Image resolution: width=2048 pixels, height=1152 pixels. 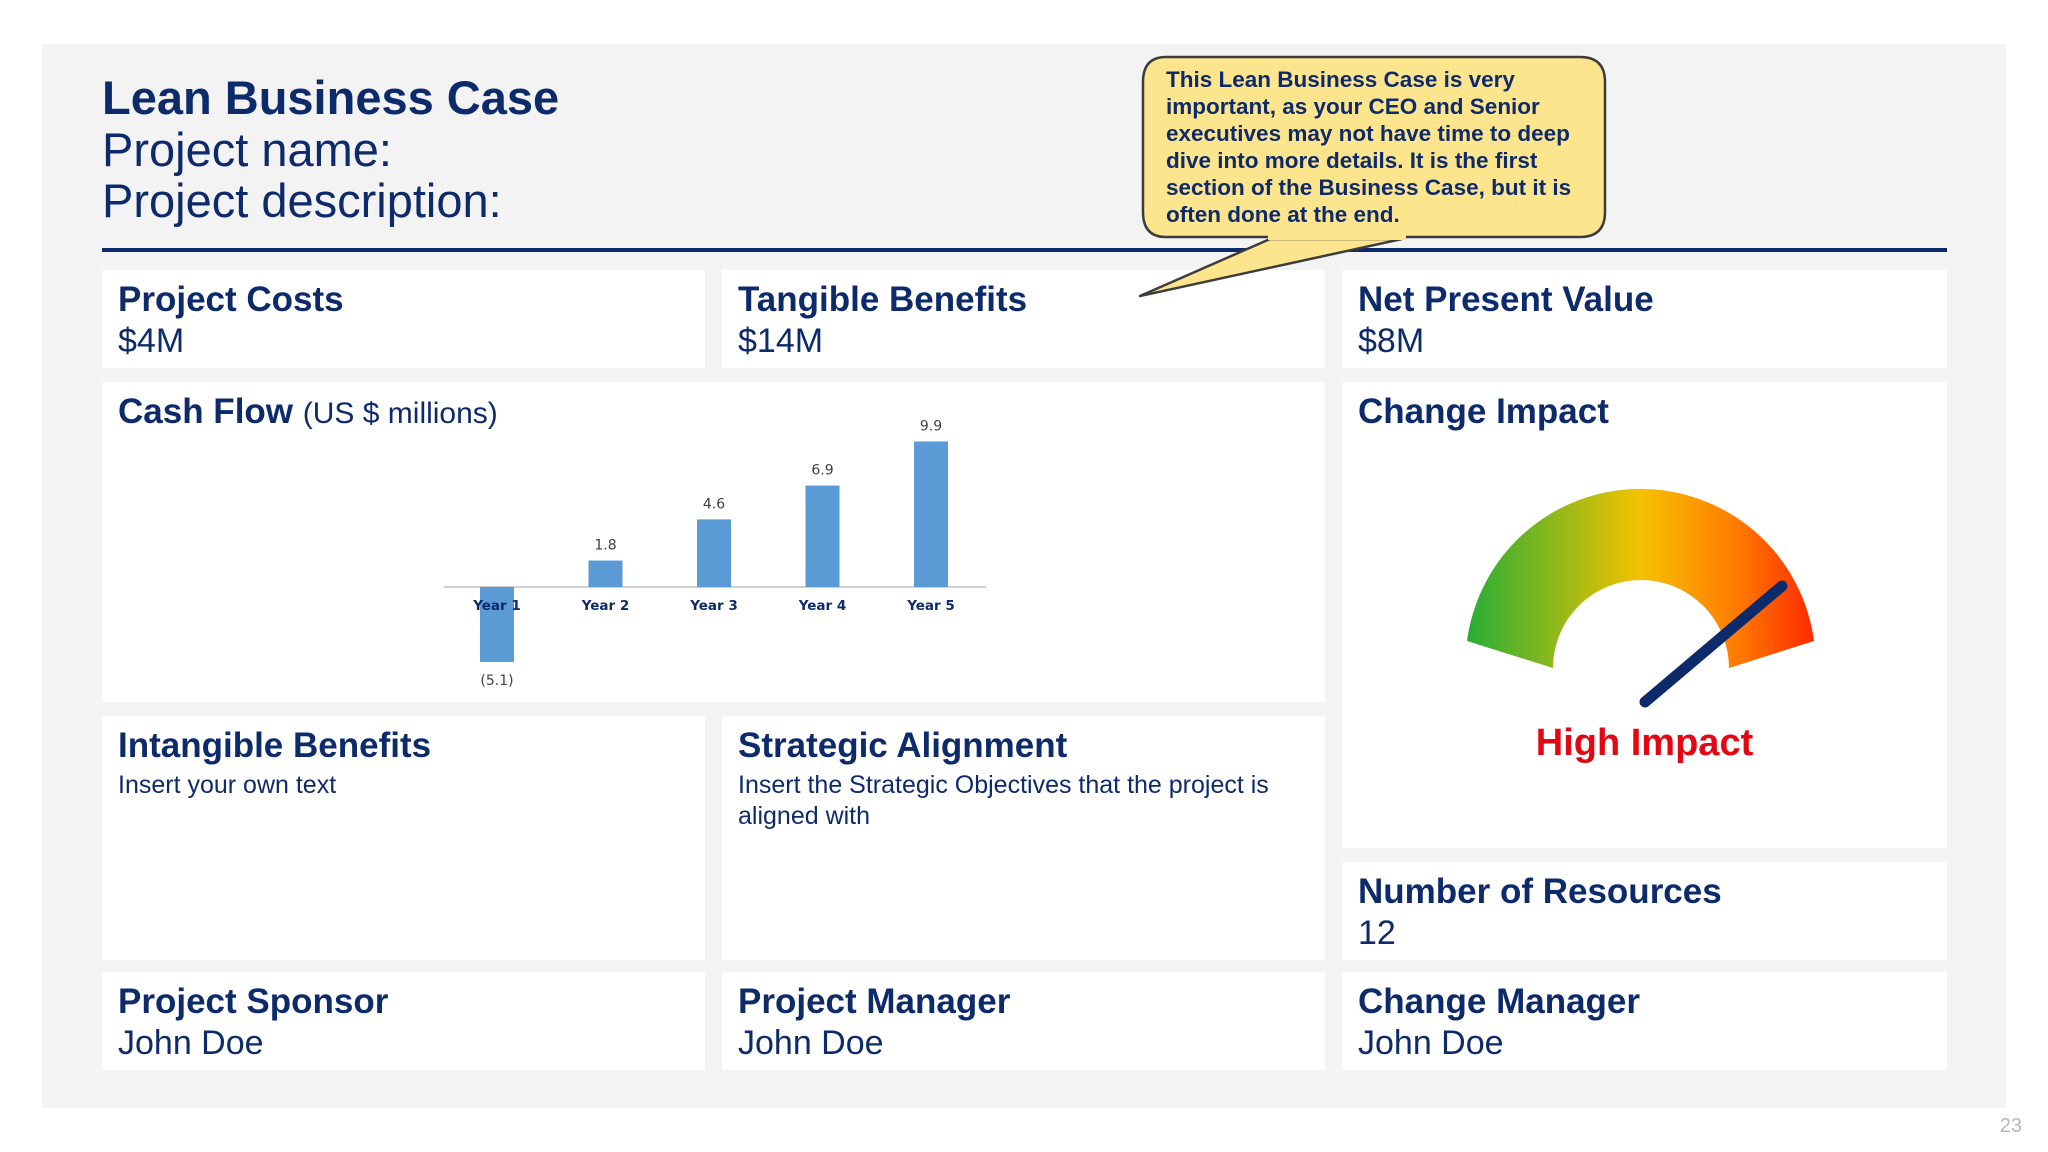 I want to click on intangible-benefits-title: Intangible Benefits, so click(x=275, y=745).